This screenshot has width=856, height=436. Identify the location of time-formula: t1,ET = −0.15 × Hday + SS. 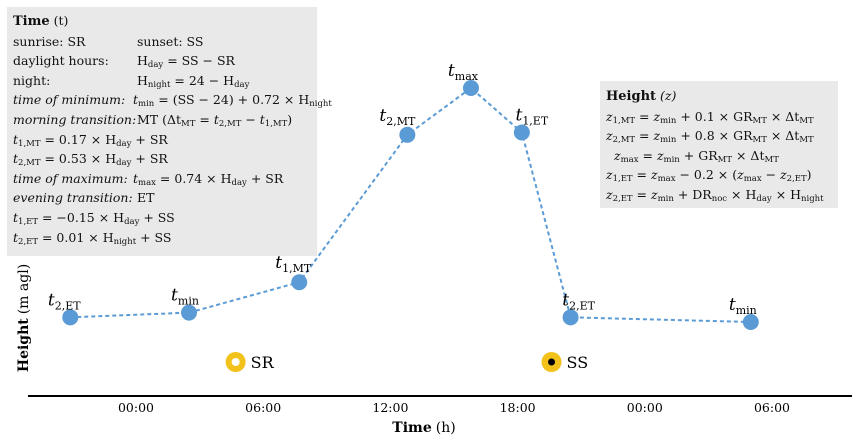
(94, 218).